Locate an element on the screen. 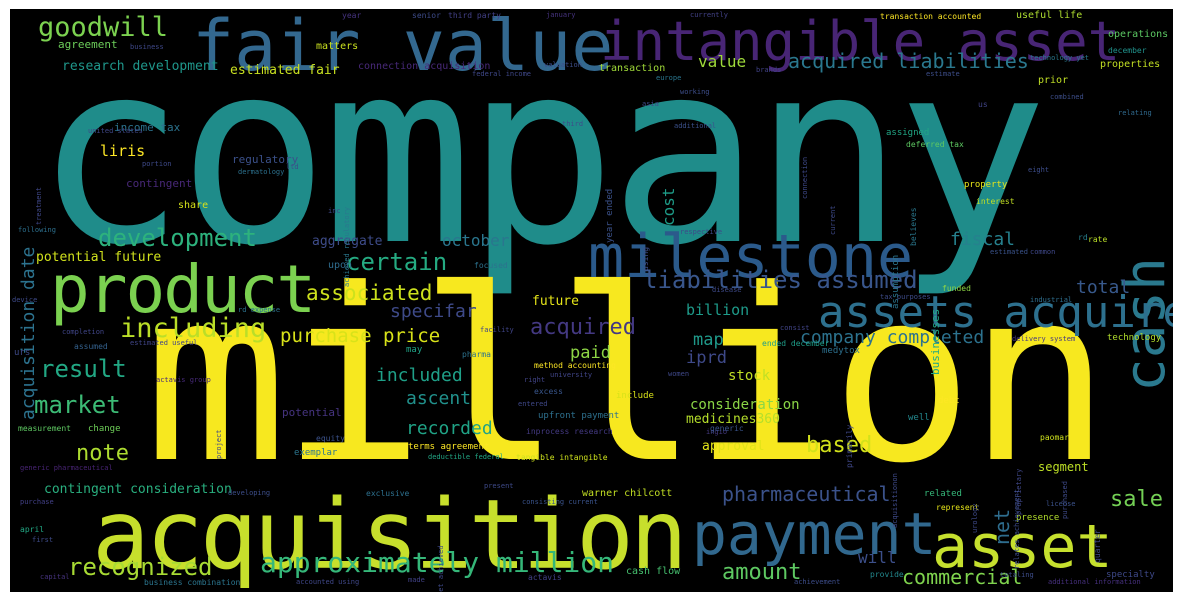 This screenshot has height=601, width=1182. word-accounted-using: accounted using is located at coordinates (328, 582).